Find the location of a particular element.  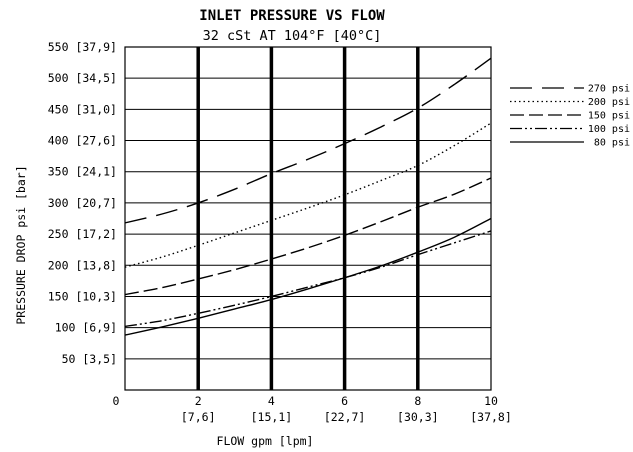

x-tick-label: 8 is located at coordinates (417, 401).